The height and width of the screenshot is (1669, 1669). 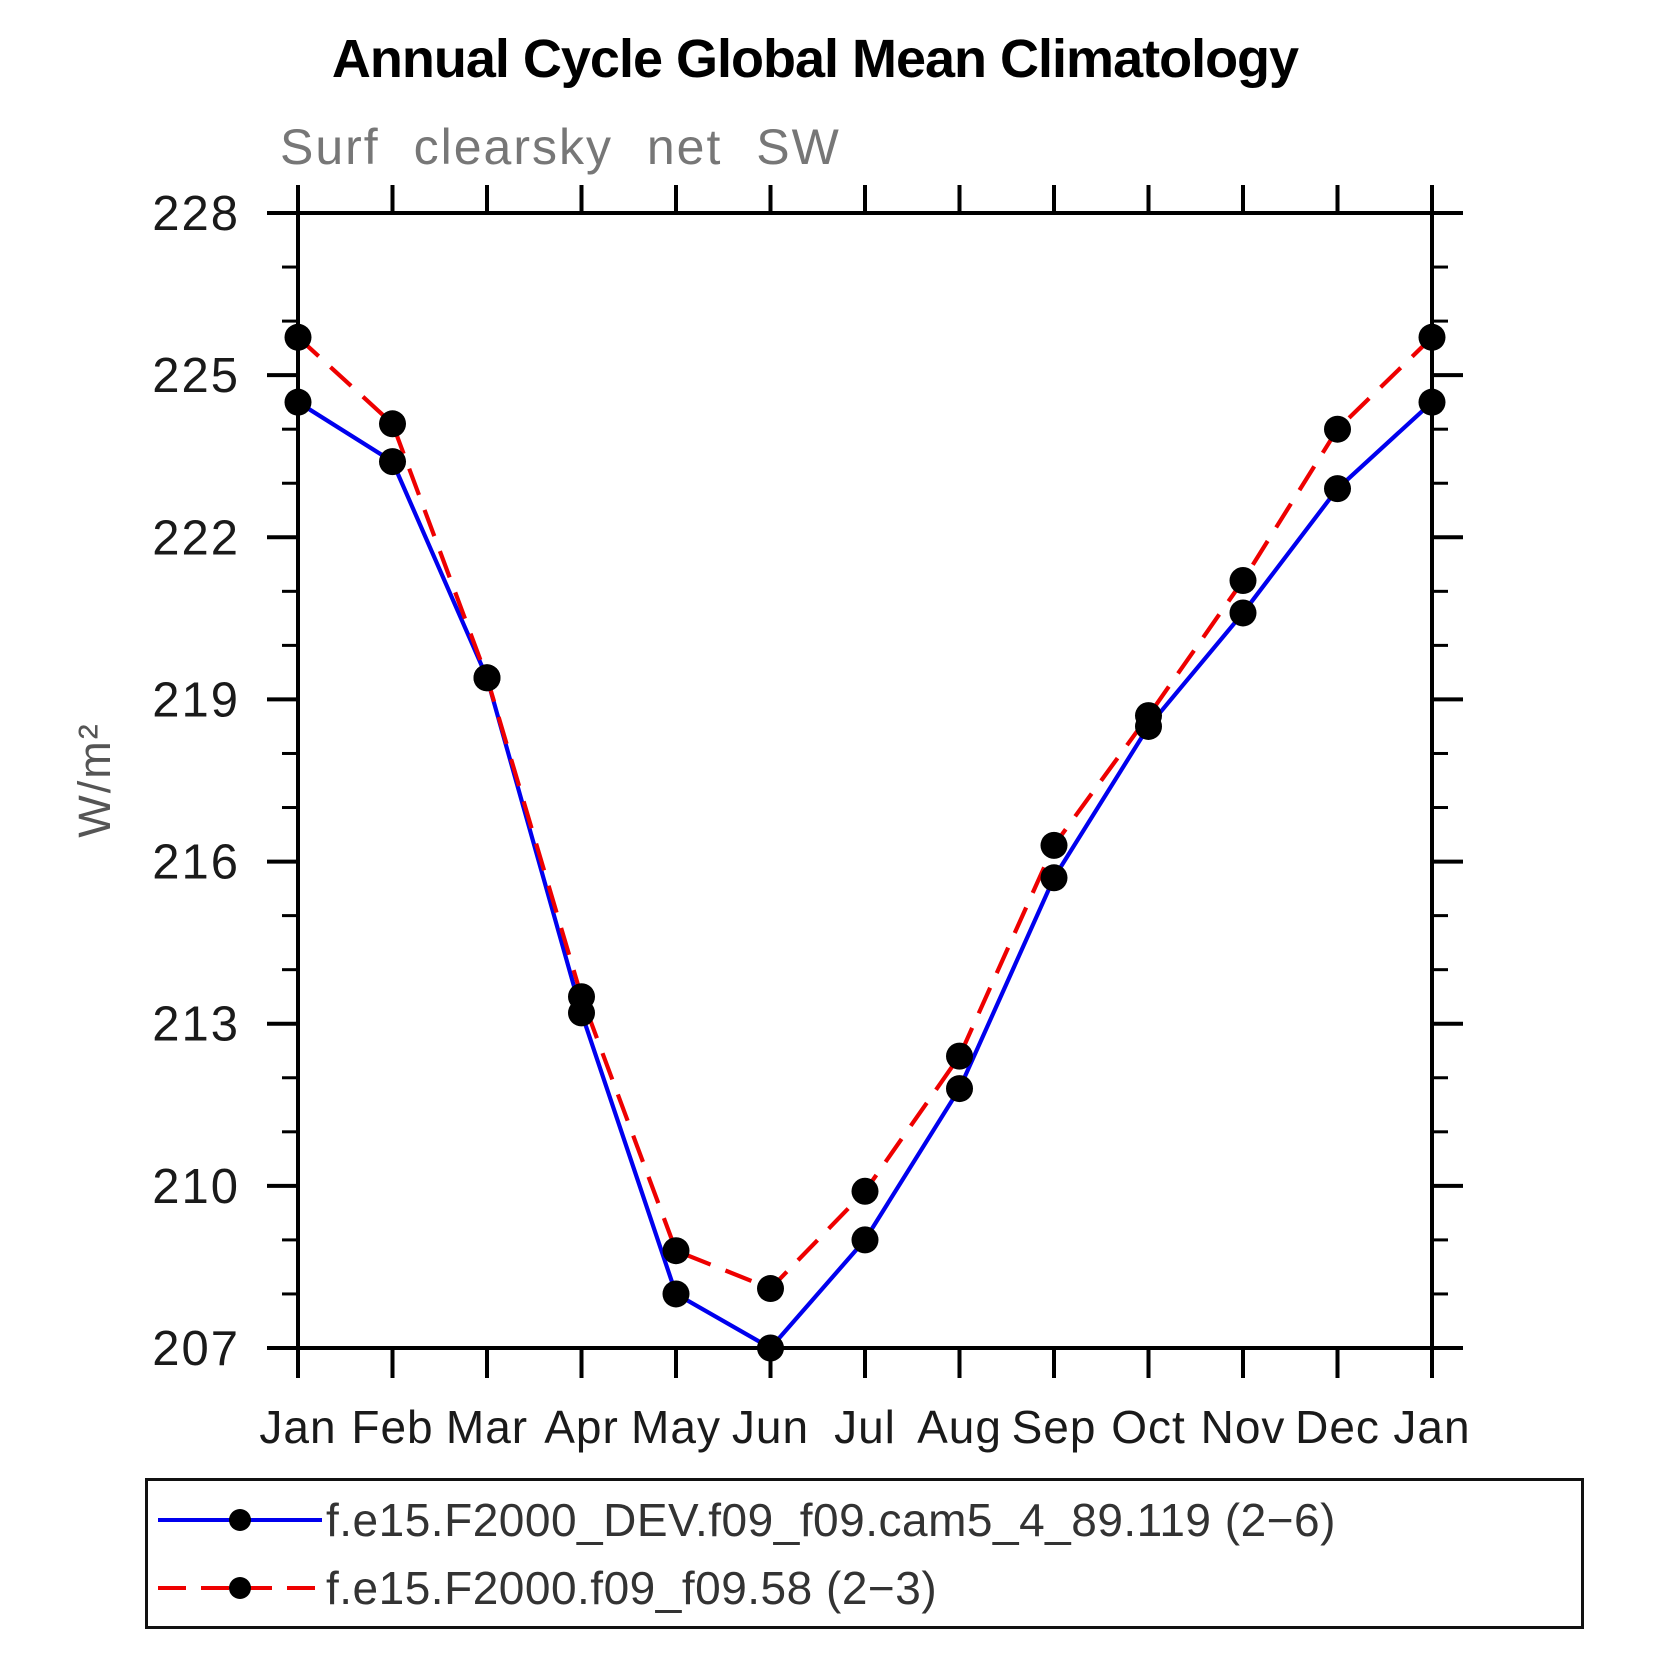 I want to click on y-tick-label: 219, so click(x=196, y=700).